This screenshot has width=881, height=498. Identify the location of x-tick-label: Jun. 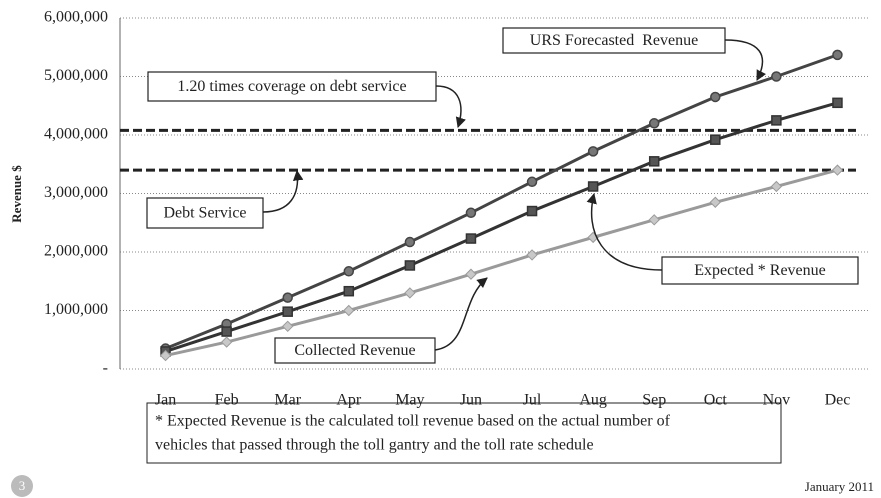
(471, 400).